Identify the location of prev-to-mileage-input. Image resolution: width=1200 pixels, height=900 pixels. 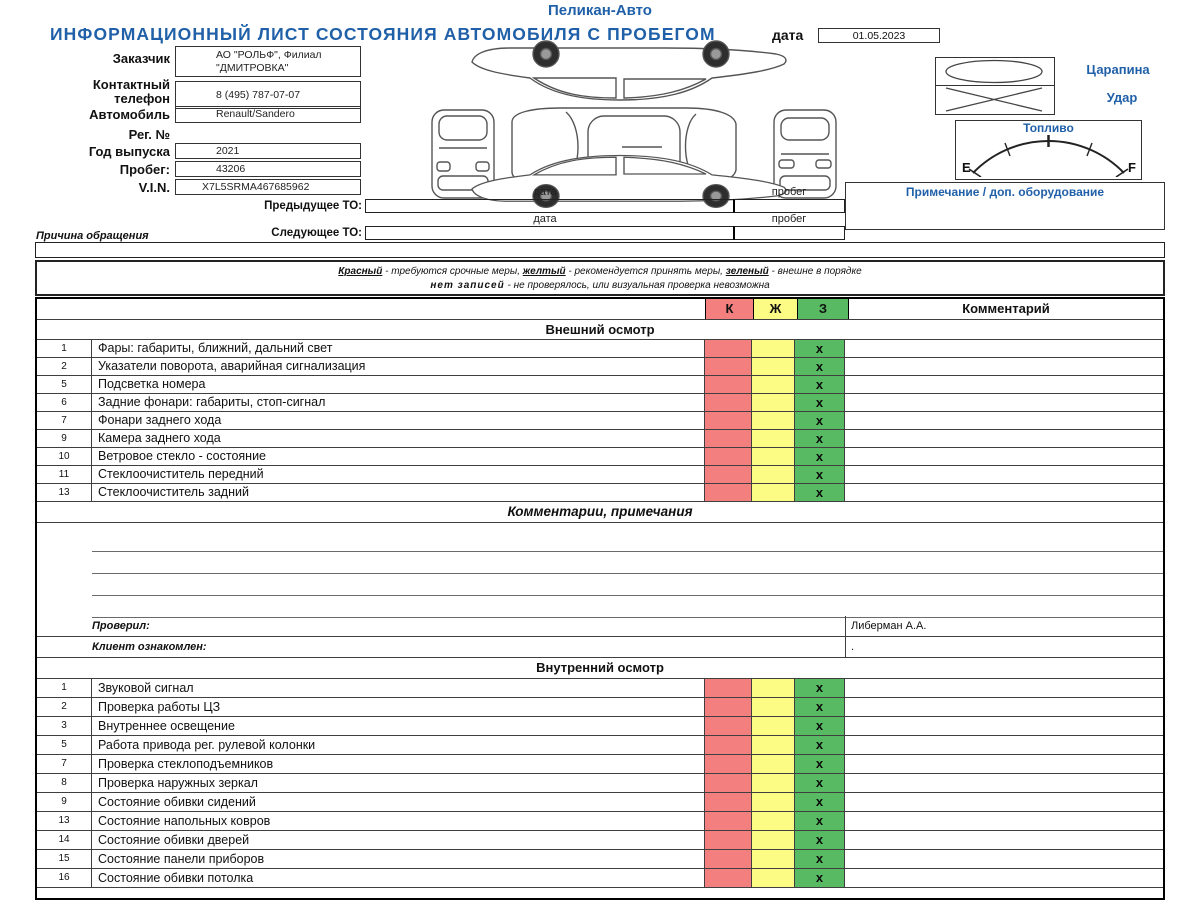
(789, 206).